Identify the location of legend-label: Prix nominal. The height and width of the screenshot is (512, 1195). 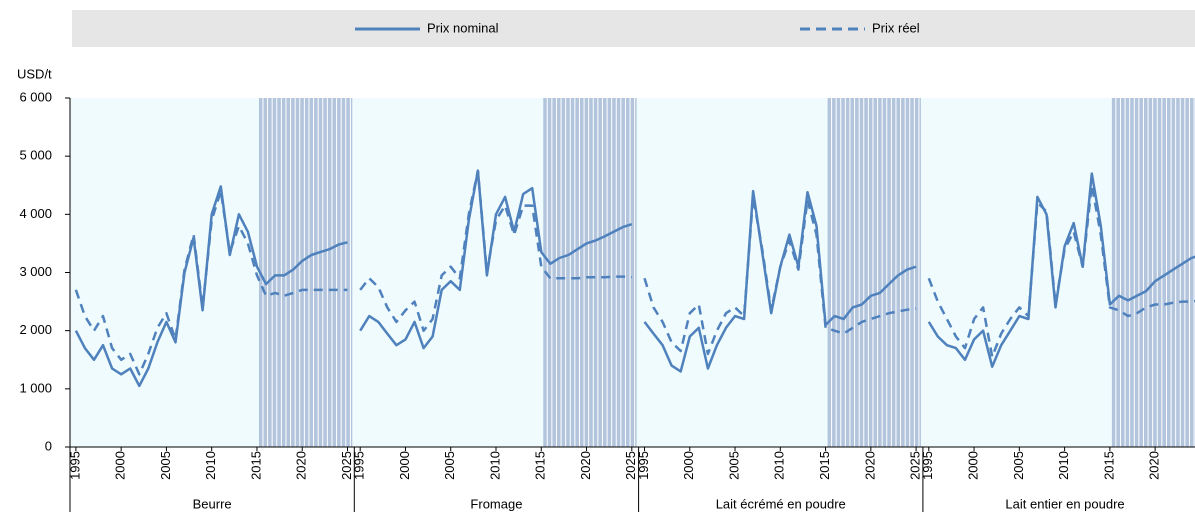
(463, 27).